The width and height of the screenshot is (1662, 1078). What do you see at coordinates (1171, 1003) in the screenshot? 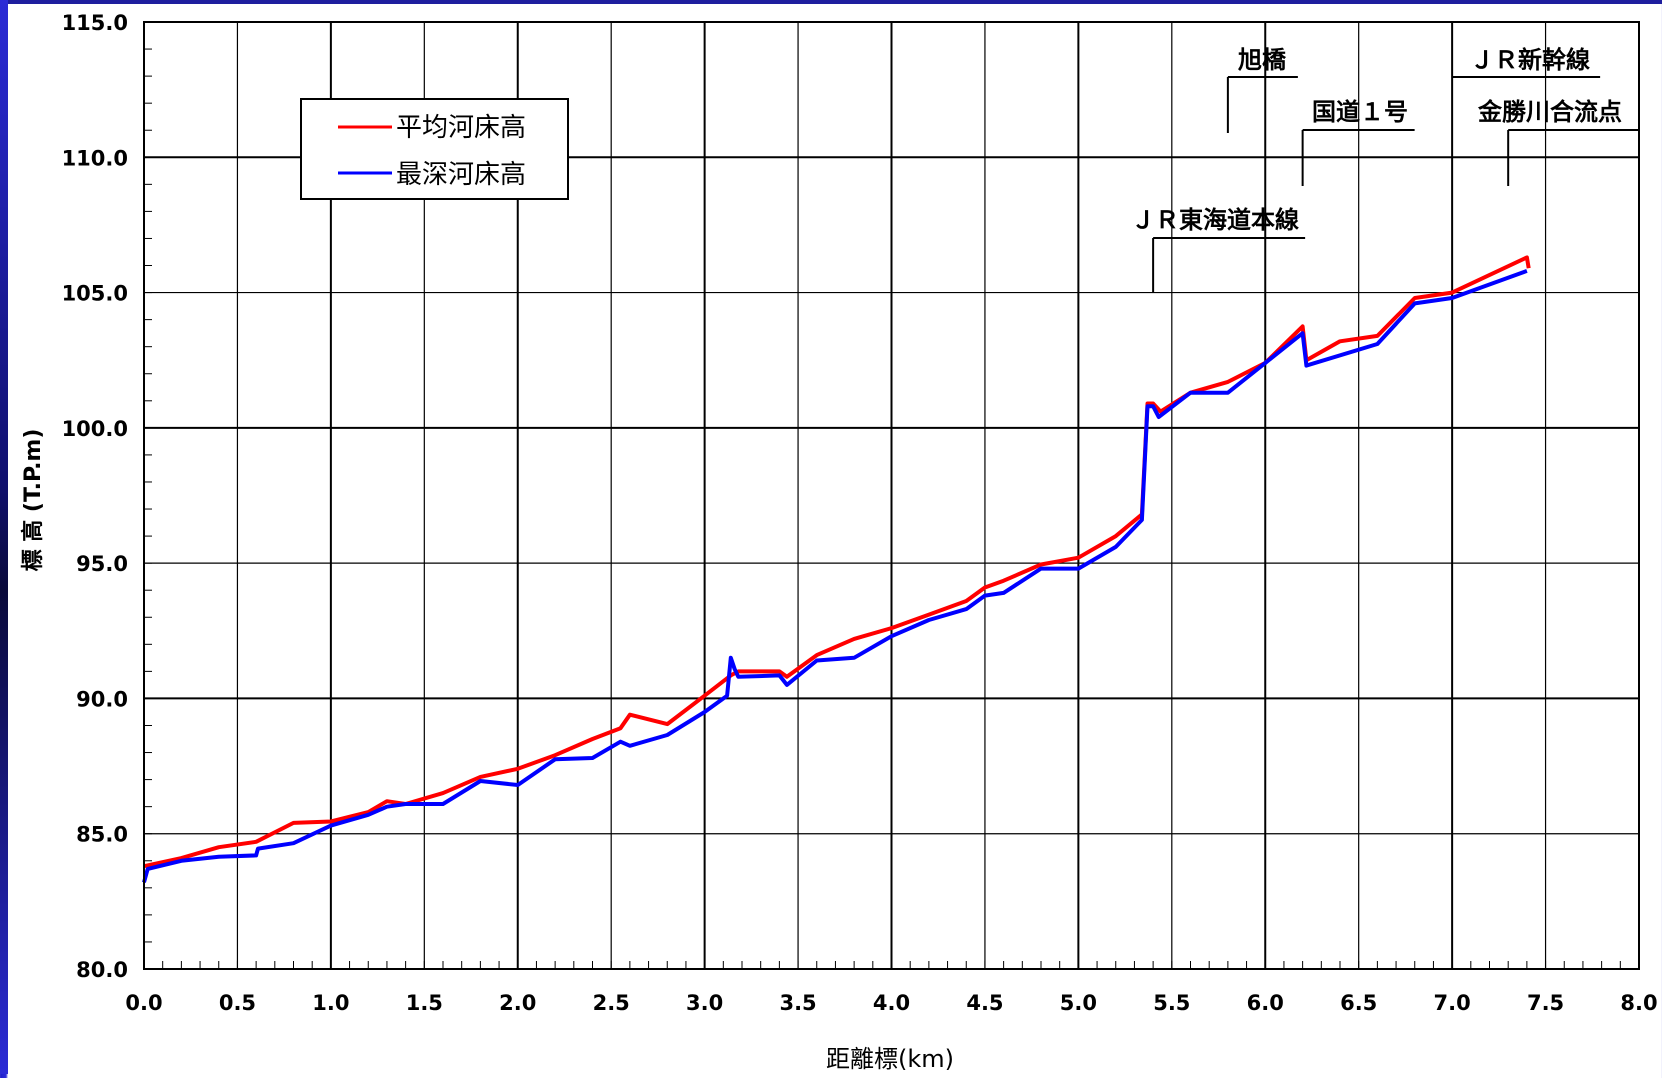
I see `x-tick-label: 5.5` at bounding box center [1171, 1003].